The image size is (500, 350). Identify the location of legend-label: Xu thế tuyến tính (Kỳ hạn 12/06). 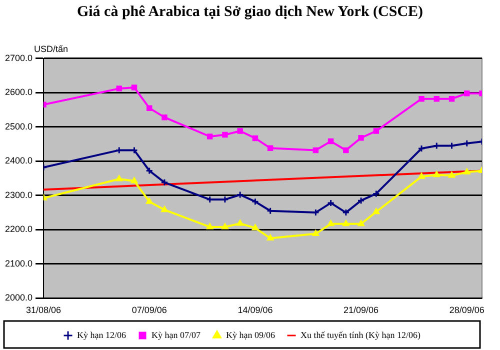
(360, 335).